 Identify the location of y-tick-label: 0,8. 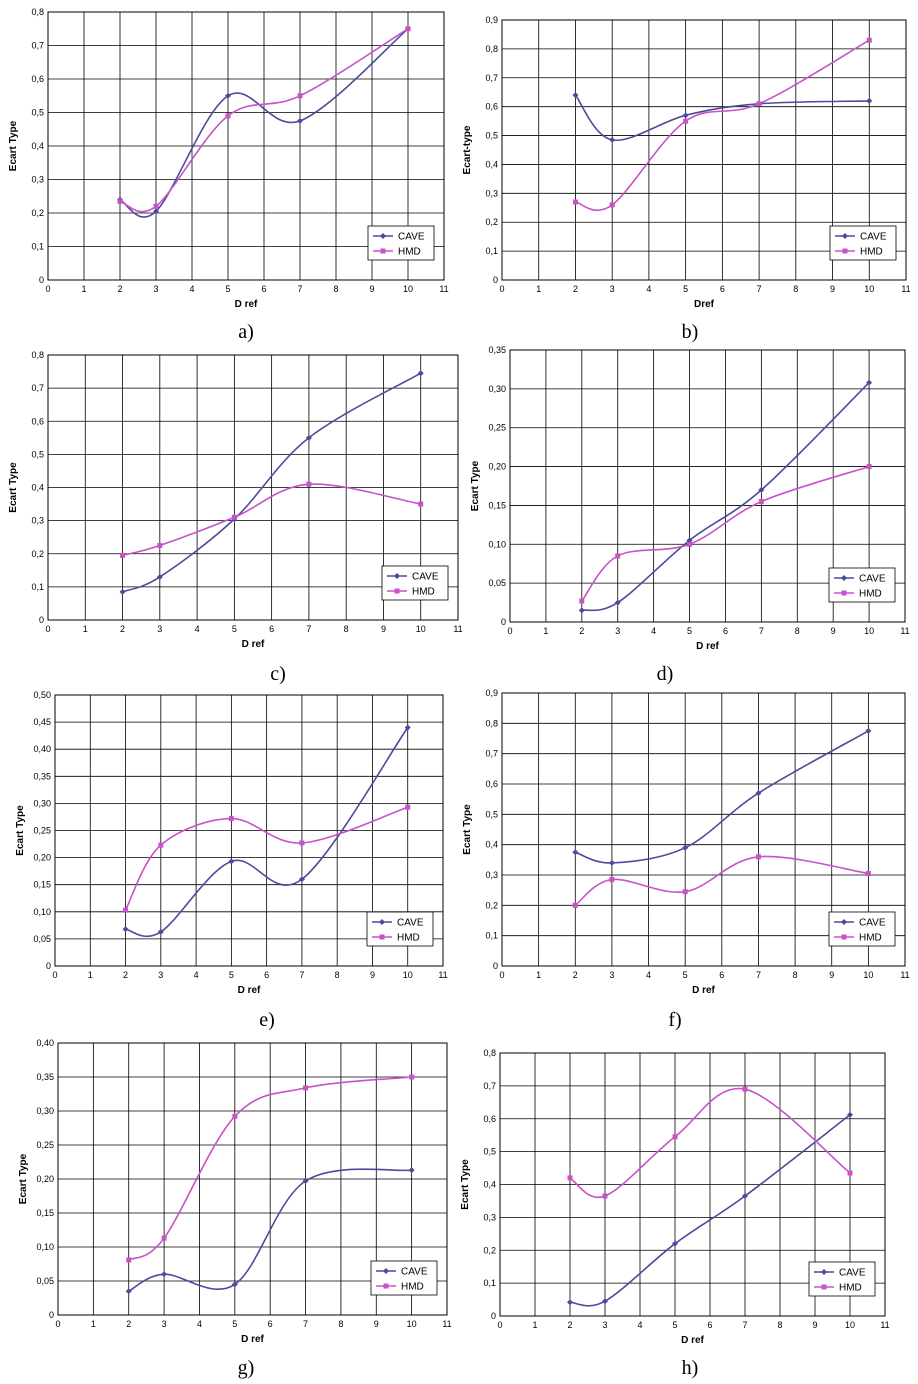
(37, 12).